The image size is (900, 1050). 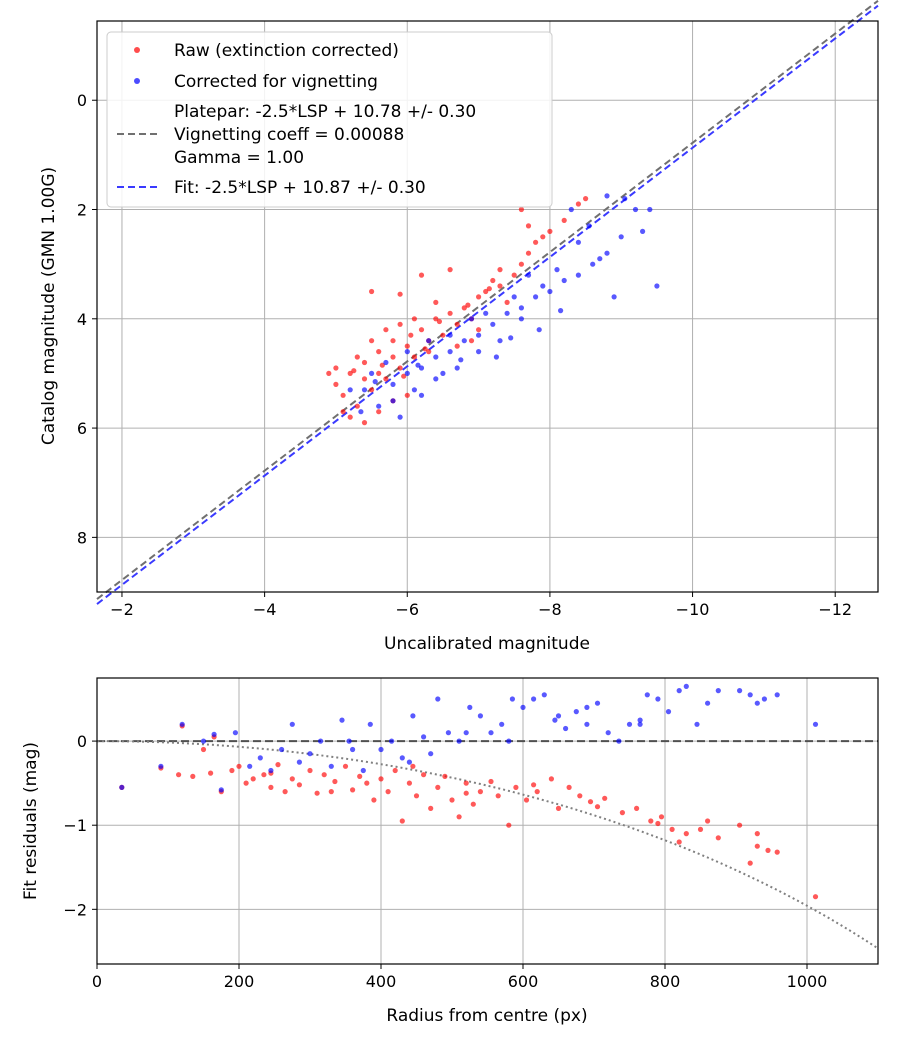 What do you see at coordinates (75, 909) in the screenshot?
I see `y-tick-label: −2` at bounding box center [75, 909].